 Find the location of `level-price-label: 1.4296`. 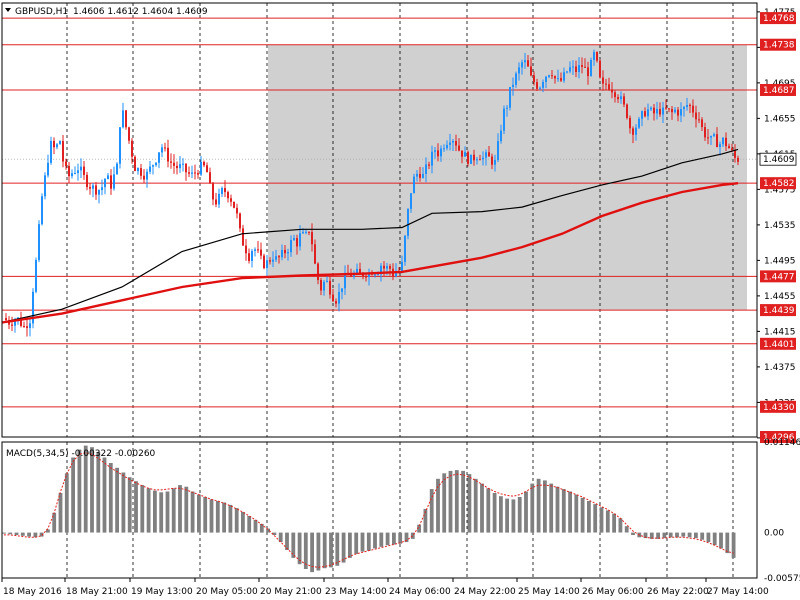

level-price-label: 1.4296 is located at coordinates (779, 438).